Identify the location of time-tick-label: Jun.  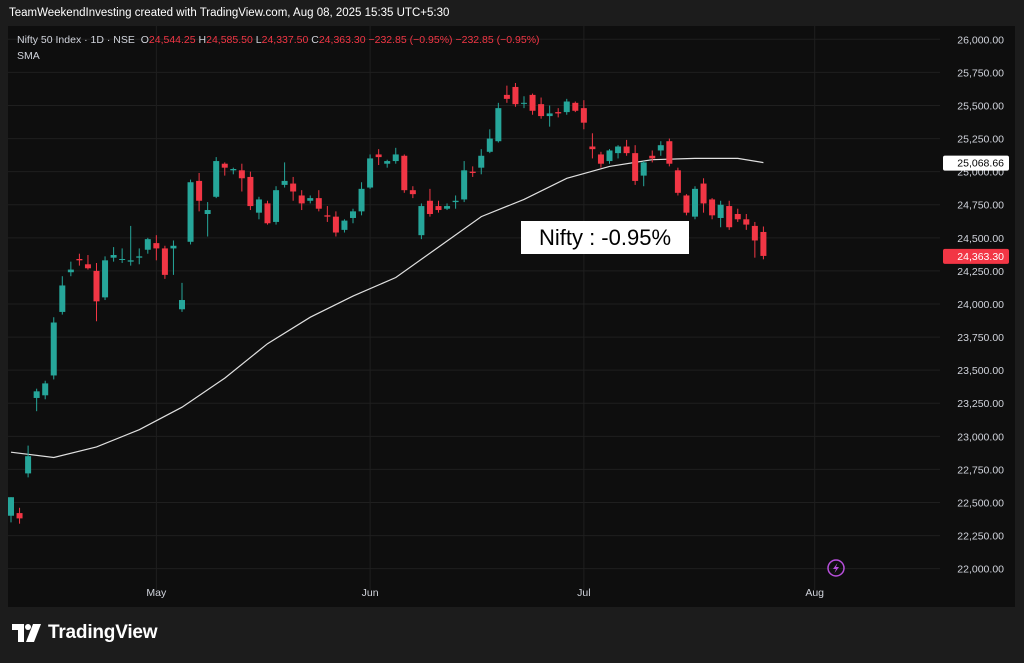
(370, 593).